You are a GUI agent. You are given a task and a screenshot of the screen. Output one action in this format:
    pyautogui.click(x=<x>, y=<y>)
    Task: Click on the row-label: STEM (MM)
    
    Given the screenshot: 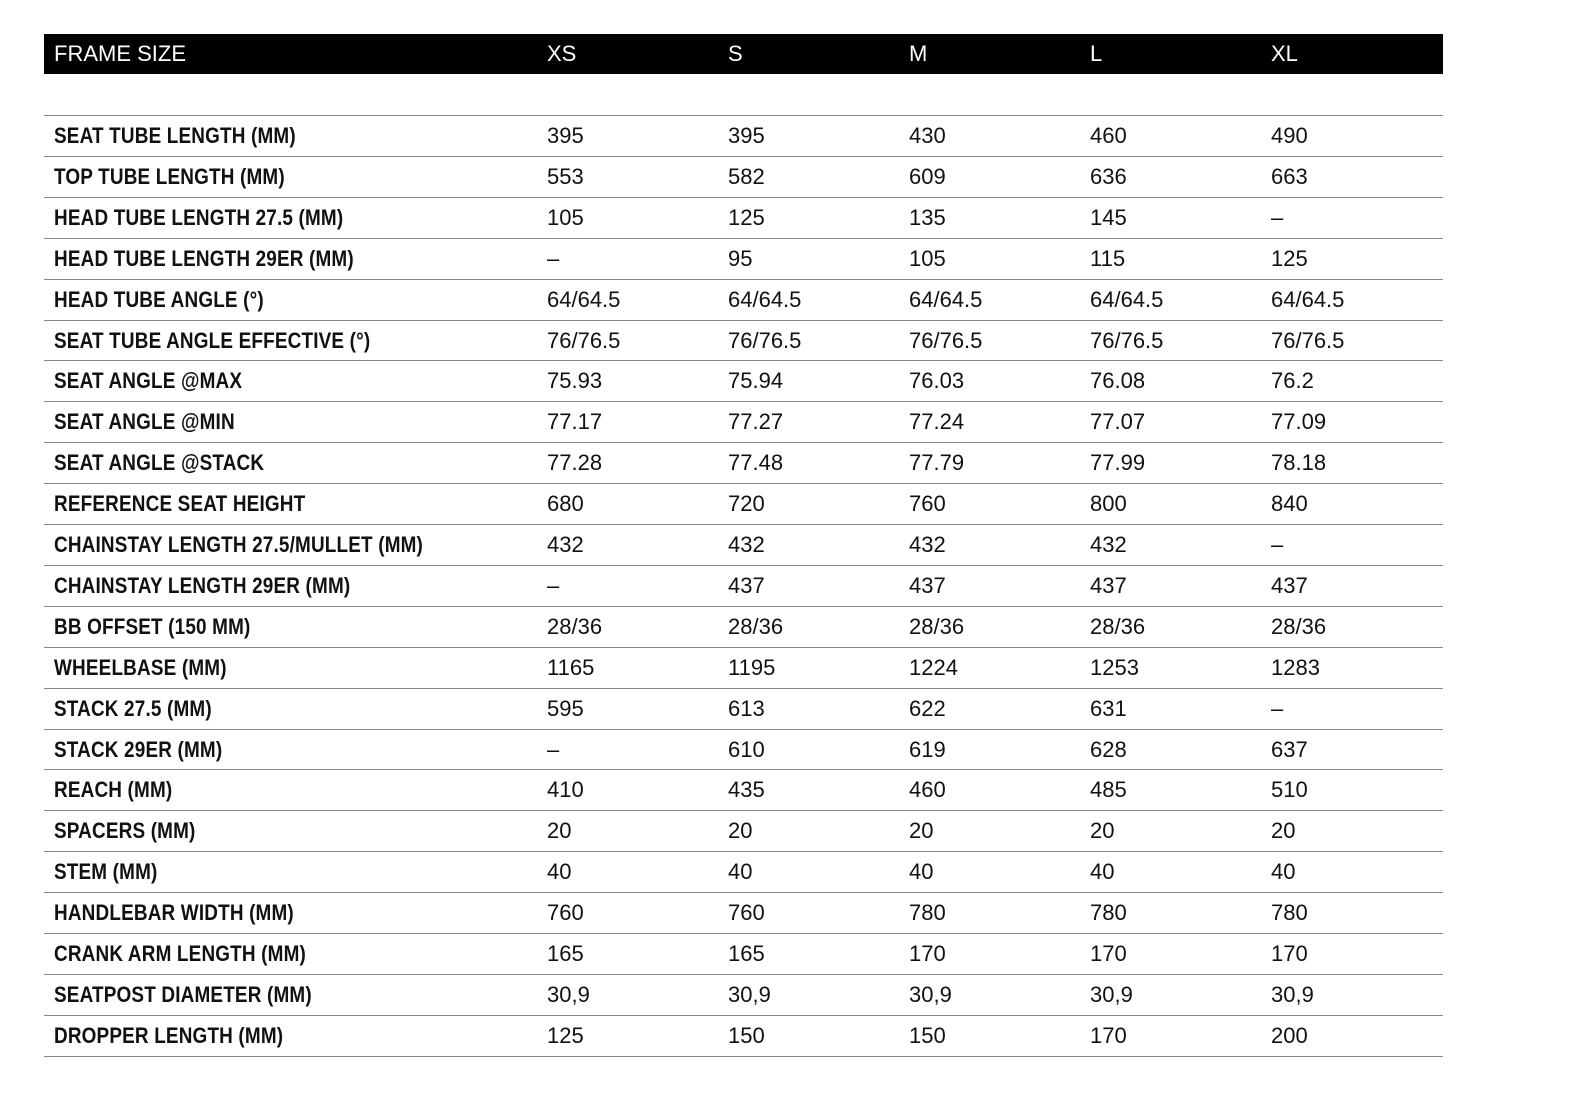 What is the action you would take?
    pyautogui.click(x=106, y=872)
    